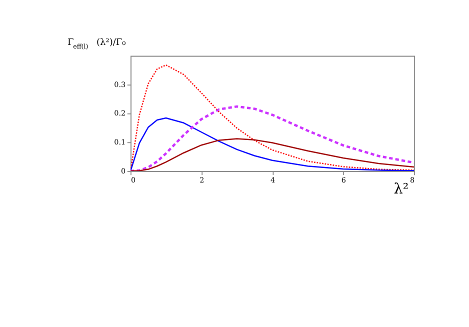 This screenshot has height=327, width=469. What do you see at coordinates (120, 141) in the screenshot?
I see `y-tick-label: 0.1` at bounding box center [120, 141].